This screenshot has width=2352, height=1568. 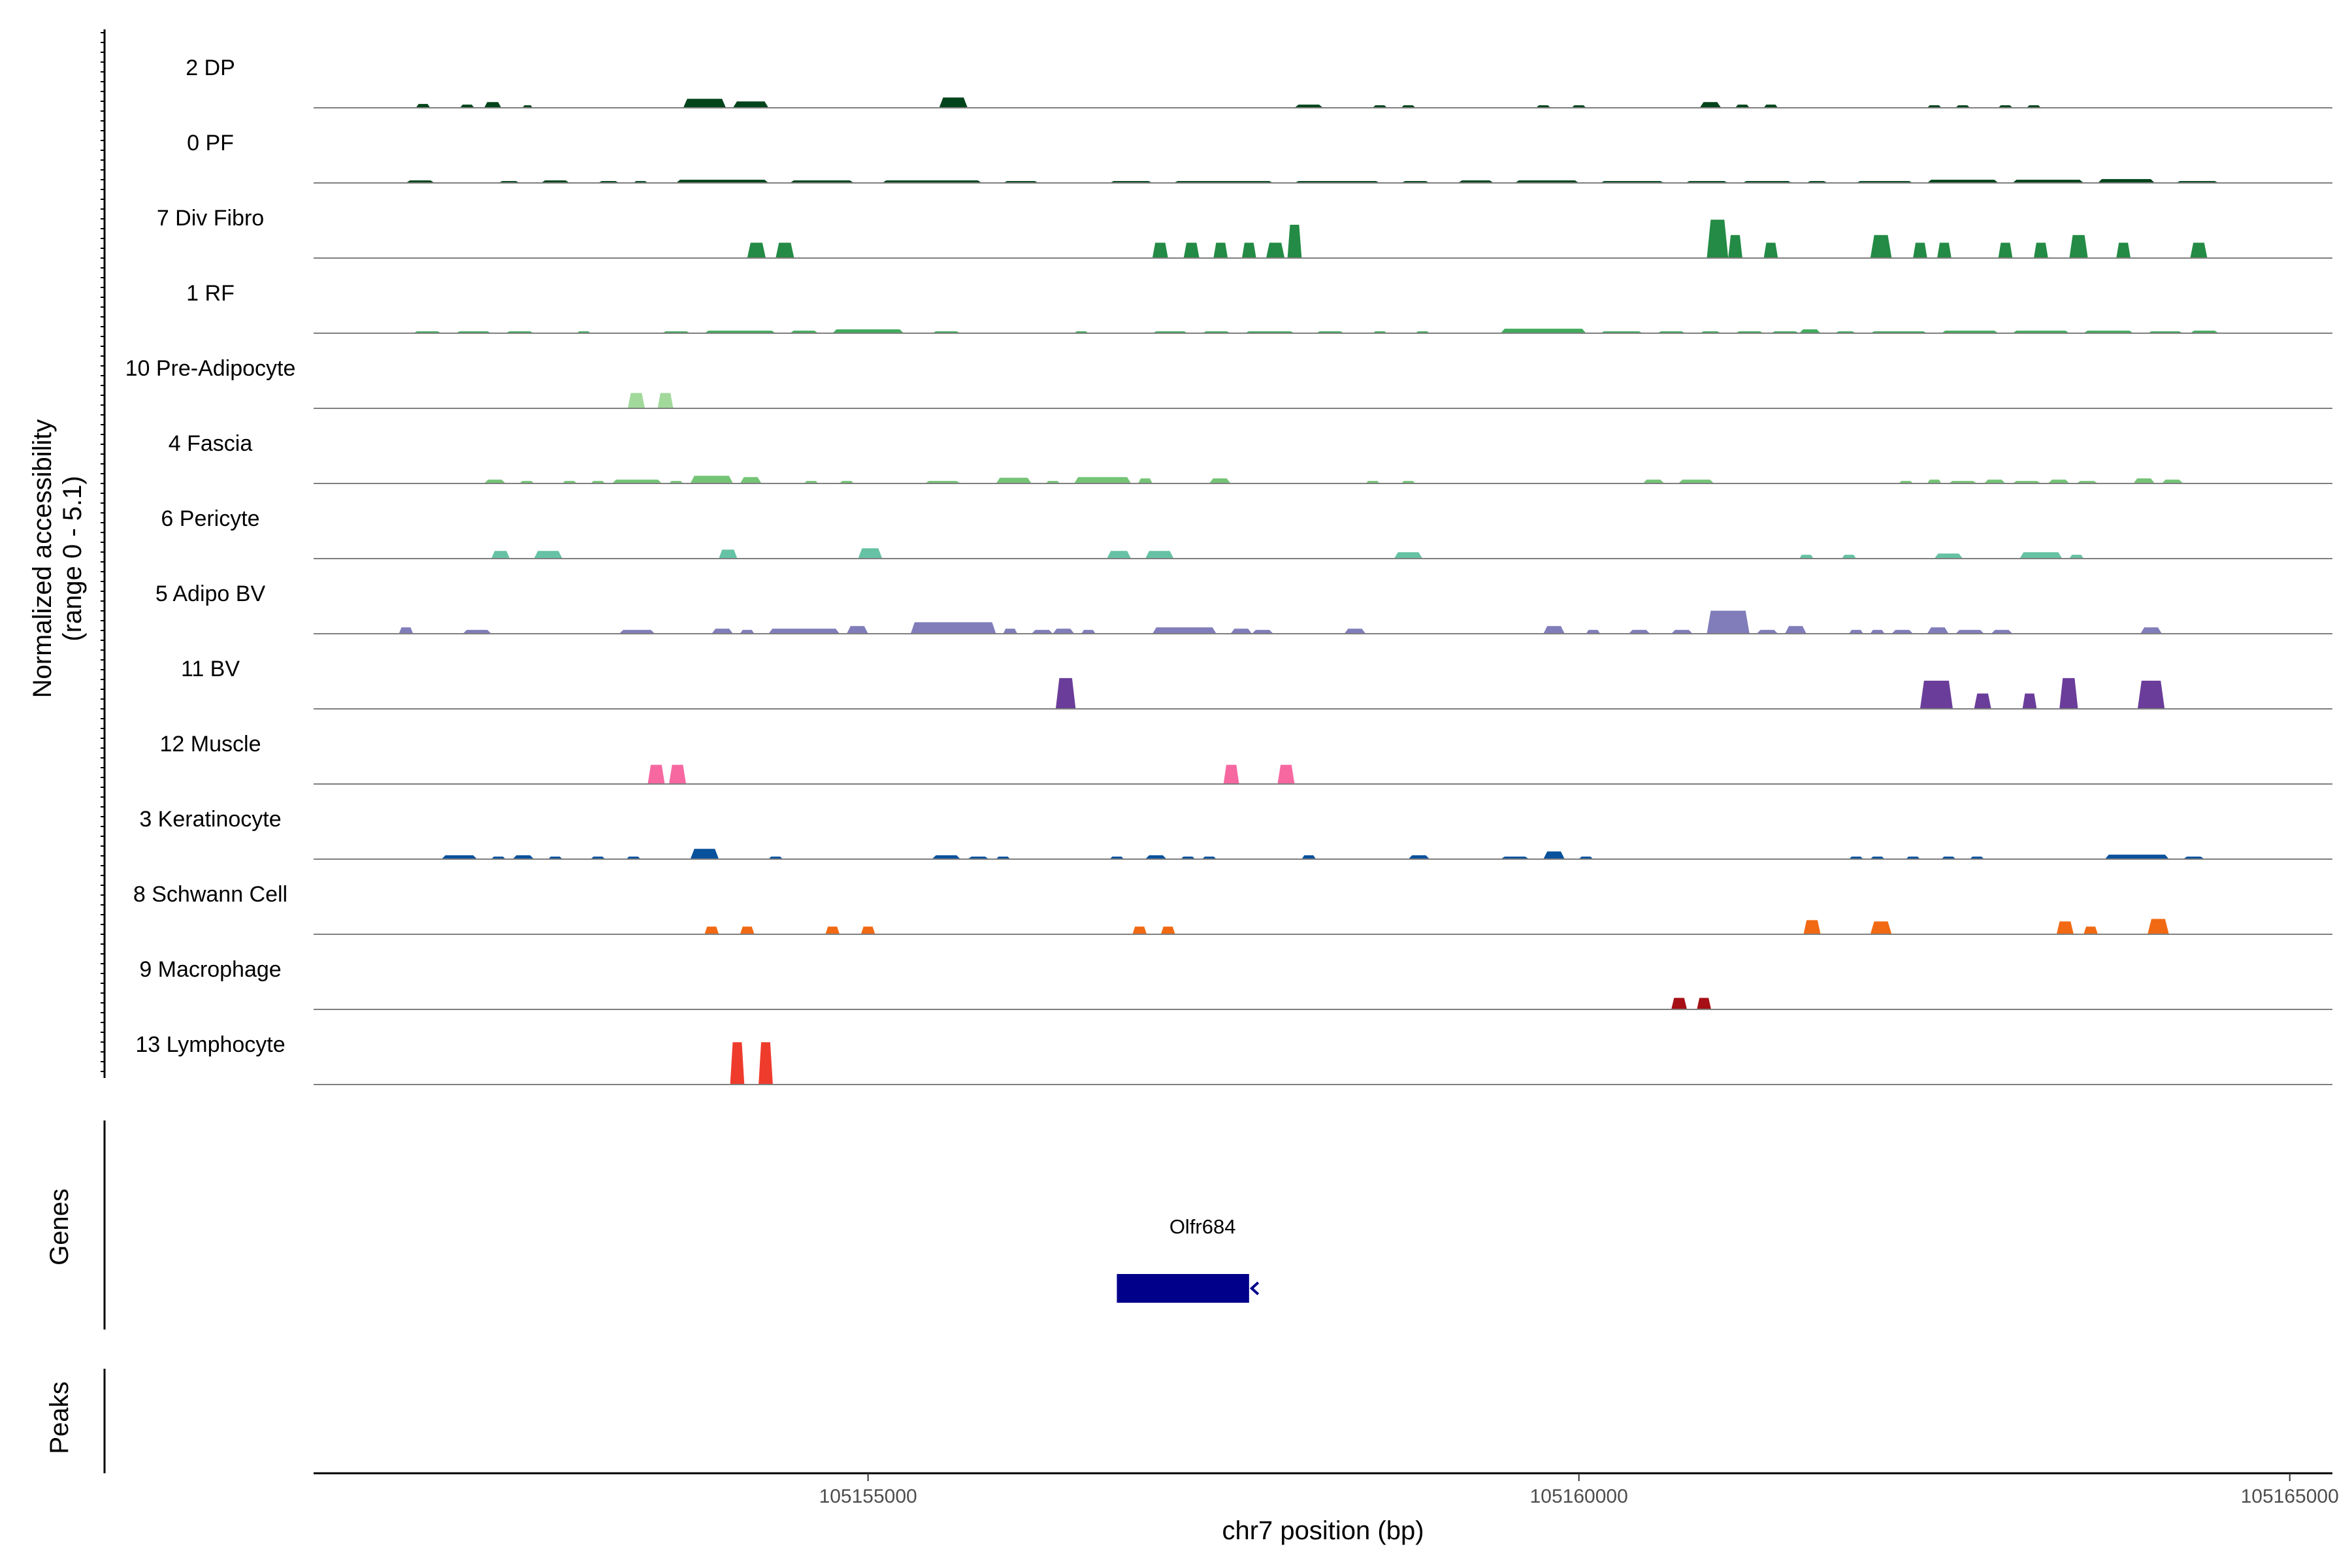 I want to click on track-11-bv: 11 BV, so click(x=1256, y=683).